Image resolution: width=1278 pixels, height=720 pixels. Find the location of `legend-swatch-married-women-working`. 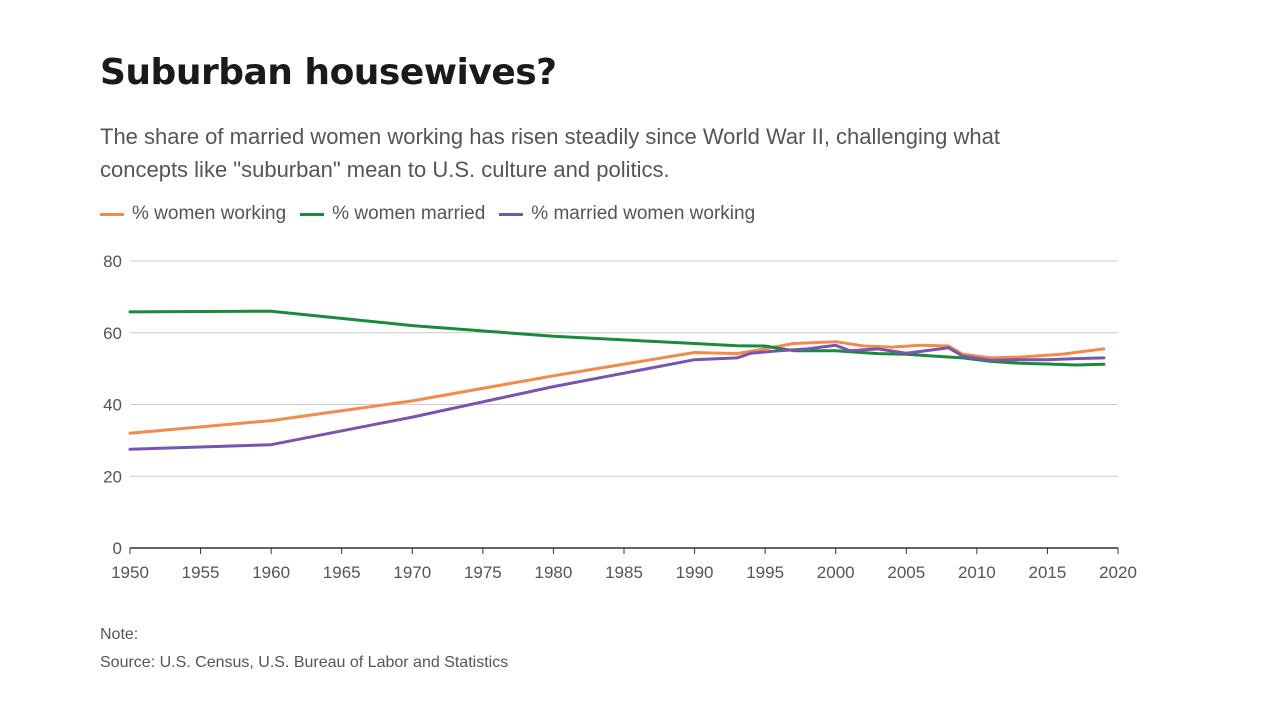

legend-swatch-married-women-working is located at coordinates (511, 214).